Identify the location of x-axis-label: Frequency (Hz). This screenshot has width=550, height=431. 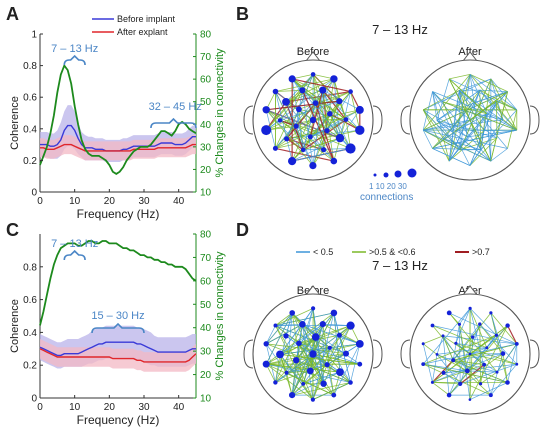
(118, 420).